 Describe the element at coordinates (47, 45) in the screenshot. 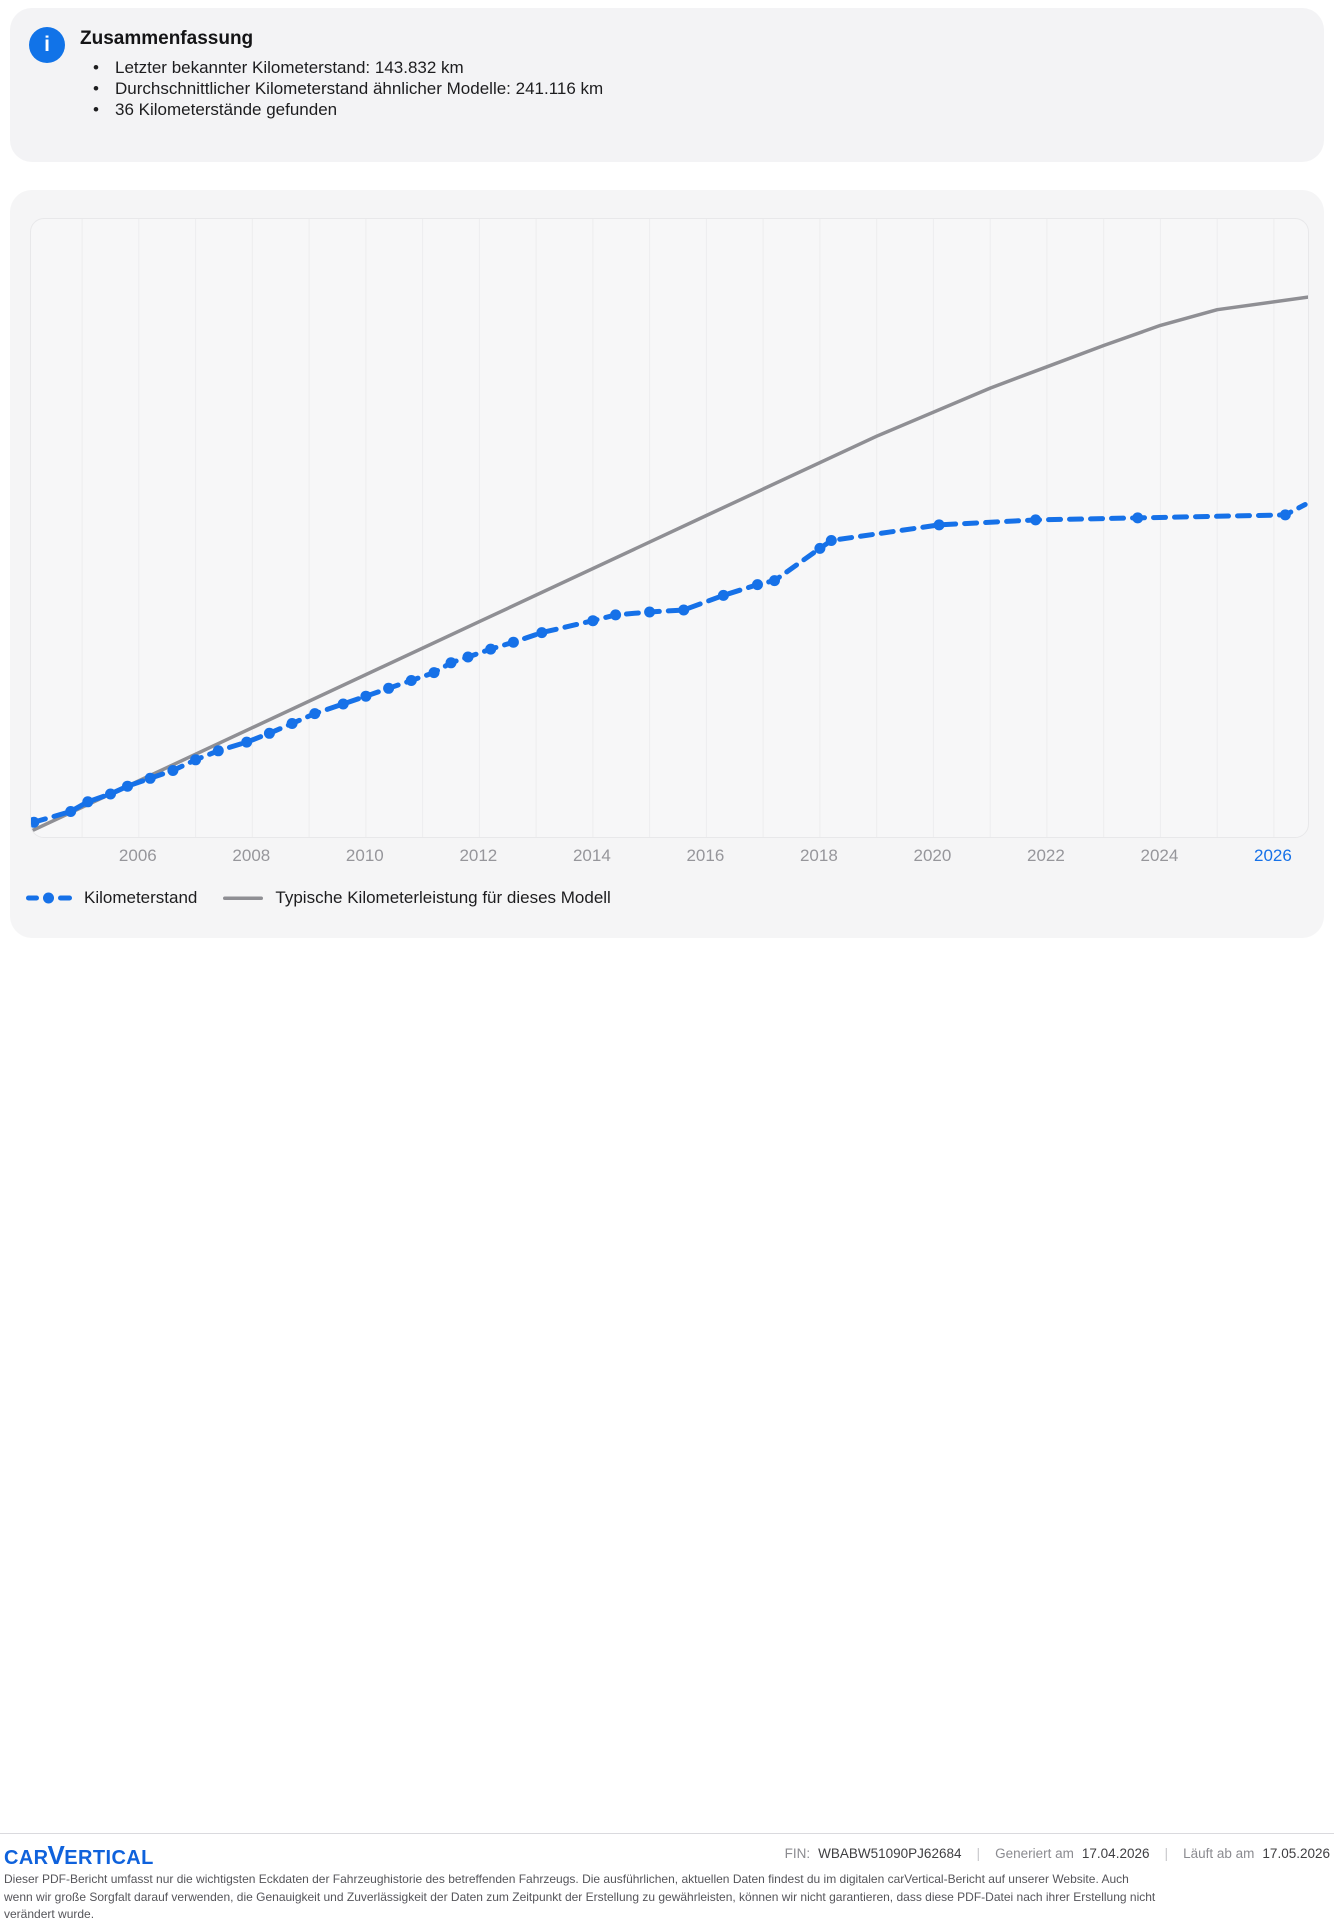

I see `info-icon: i` at that location.